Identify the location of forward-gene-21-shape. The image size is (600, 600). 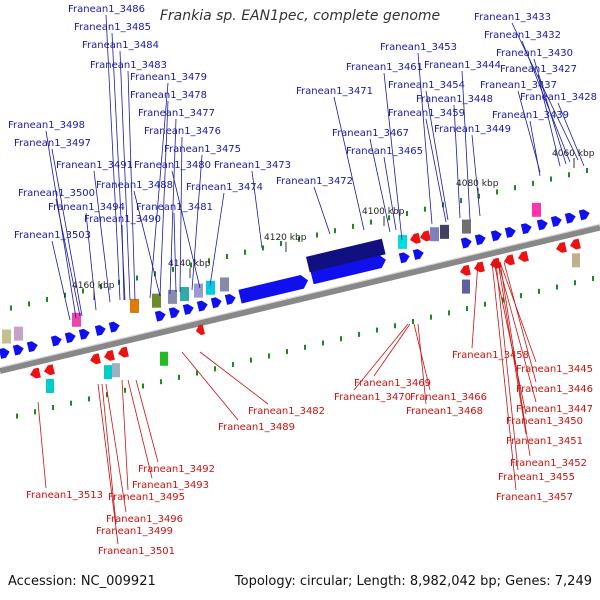
(542, 225).